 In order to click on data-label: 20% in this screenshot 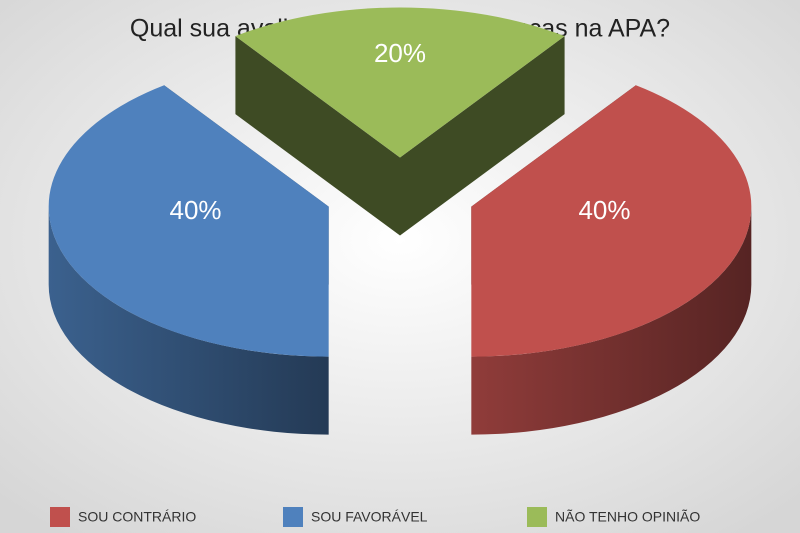, I will do `click(400, 53)`.